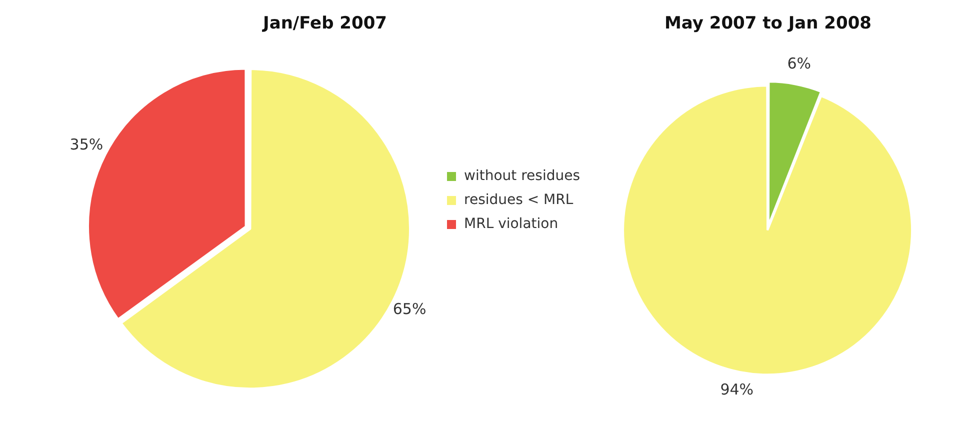 This screenshot has height=431, width=956. Describe the element at coordinates (511, 224) in the screenshot. I see `legend-label: MRL violation` at that location.